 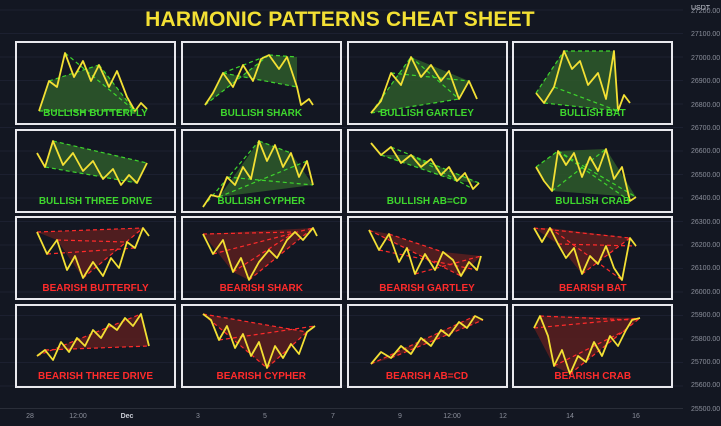 What do you see at coordinates (340, 19) in the screenshot?
I see `page-title: HARMONIC PATTERNS CHEAT SHEET` at bounding box center [340, 19].